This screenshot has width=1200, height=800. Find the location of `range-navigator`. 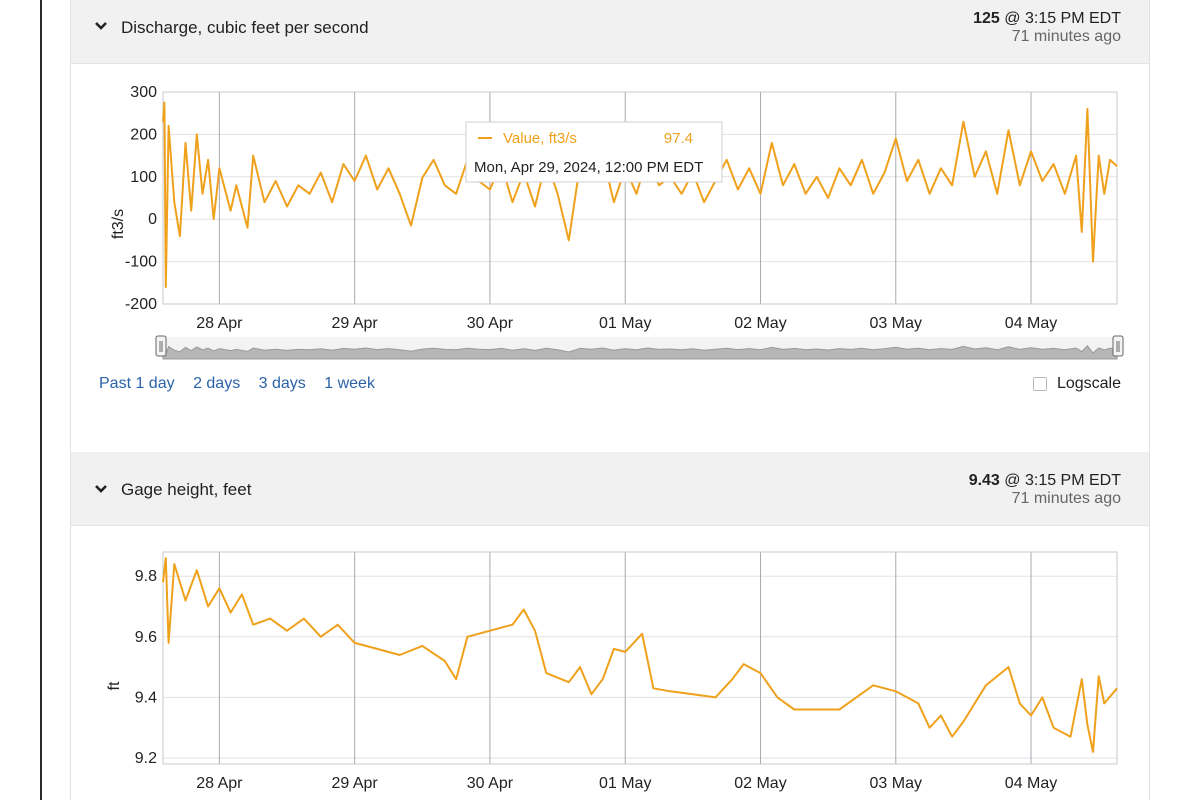

range-navigator is located at coordinates (639, 347).